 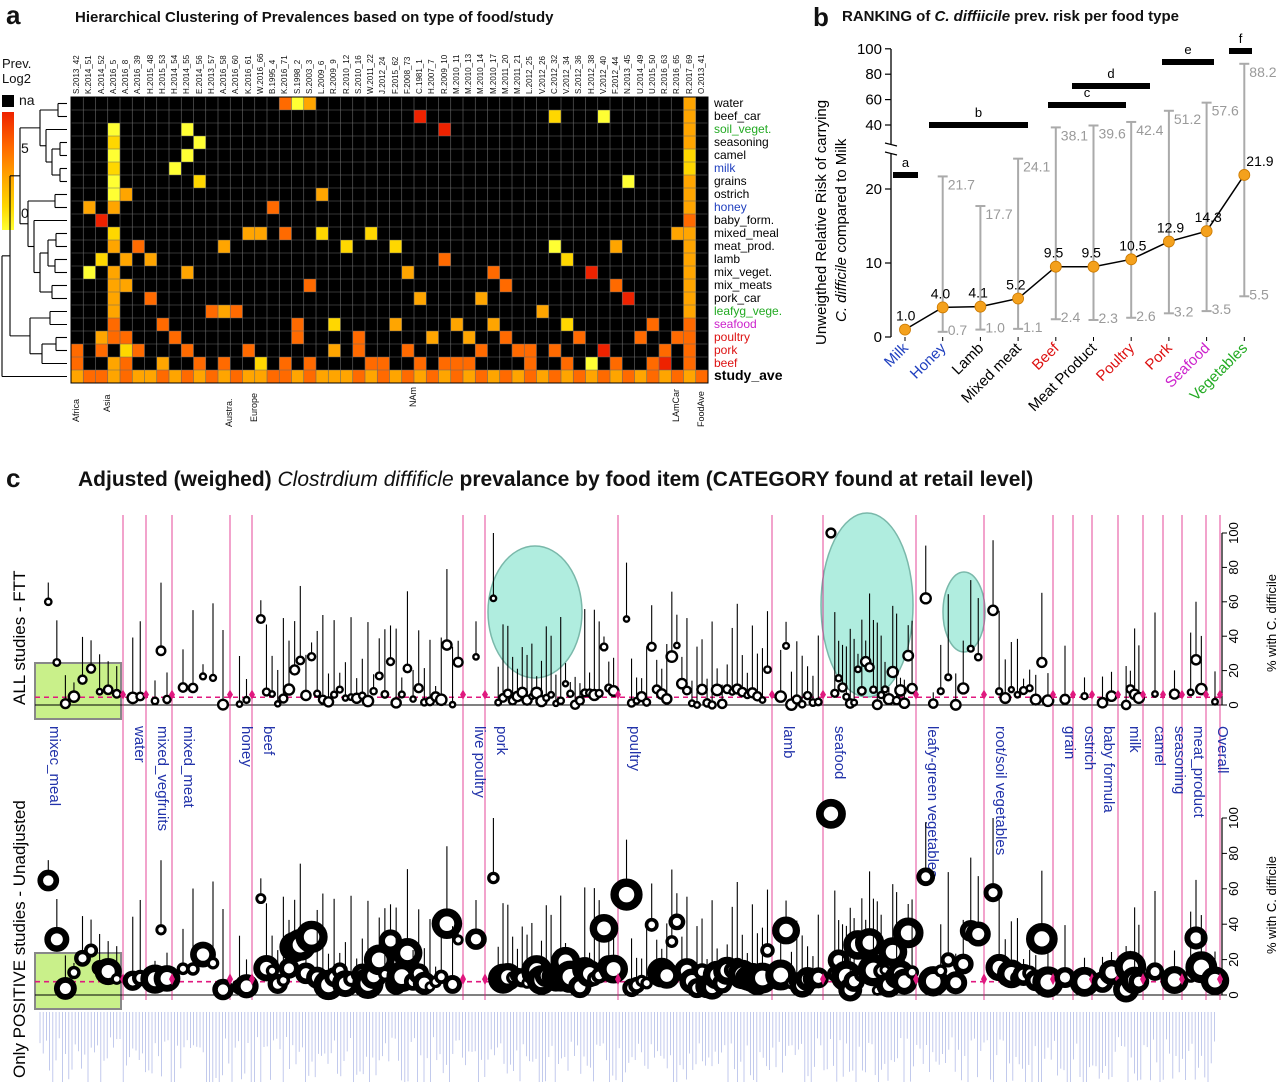 What do you see at coordinates (246, 746) in the screenshot?
I see `forest-category-label: honey` at bounding box center [246, 746].